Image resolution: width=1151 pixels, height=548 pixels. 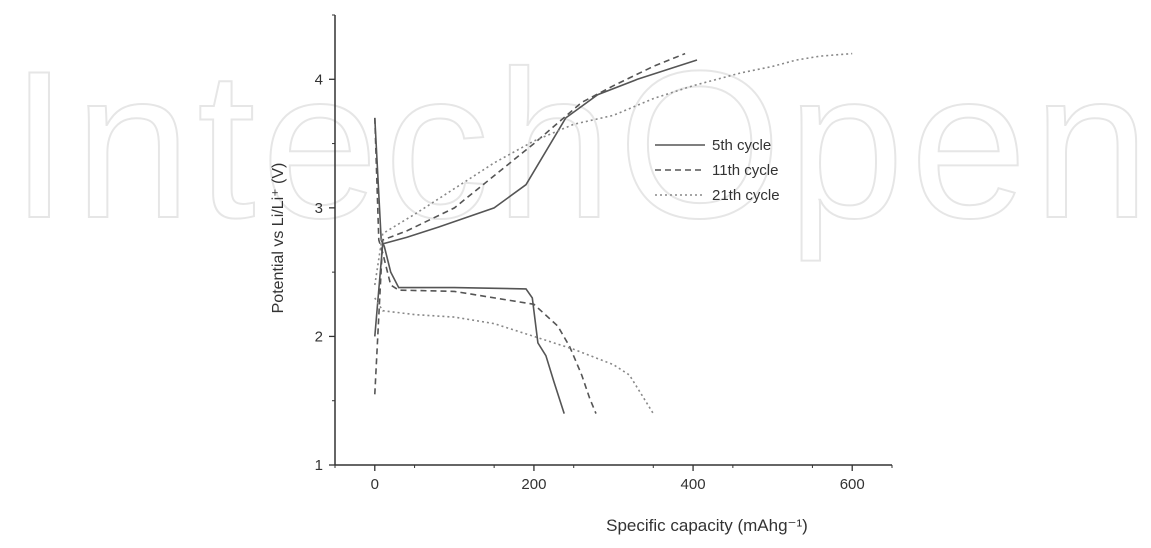 What do you see at coordinates (375, 484) in the screenshot?
I see `x-tick-label: 0` at bounding box center [375, 484].